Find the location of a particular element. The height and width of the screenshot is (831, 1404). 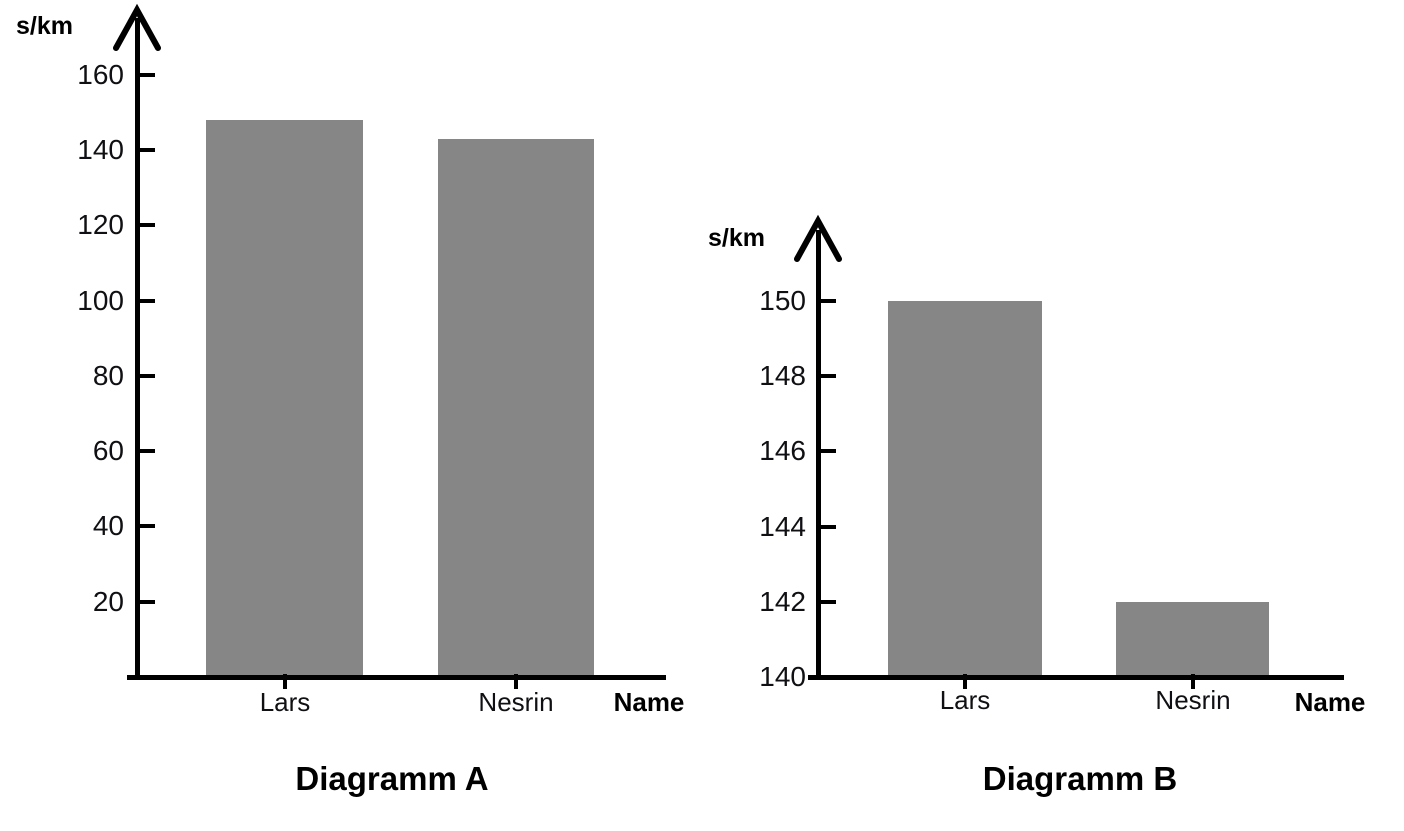

y-tick-label: 142 is located at coordinates (782, 601).